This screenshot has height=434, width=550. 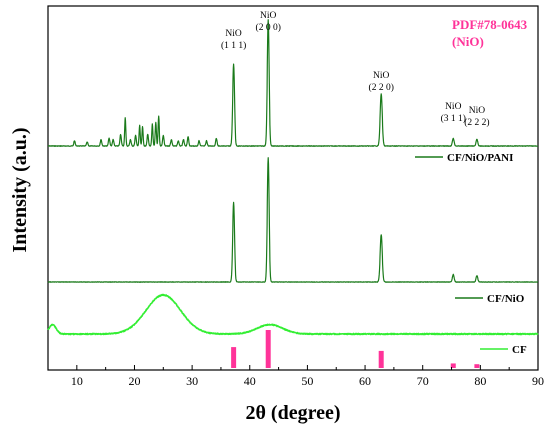 What do you see at coordinates (233, 45) in the screenshot?
I see `peak-label-hkl: (1 1 1)` at bounding box center [233, 45].